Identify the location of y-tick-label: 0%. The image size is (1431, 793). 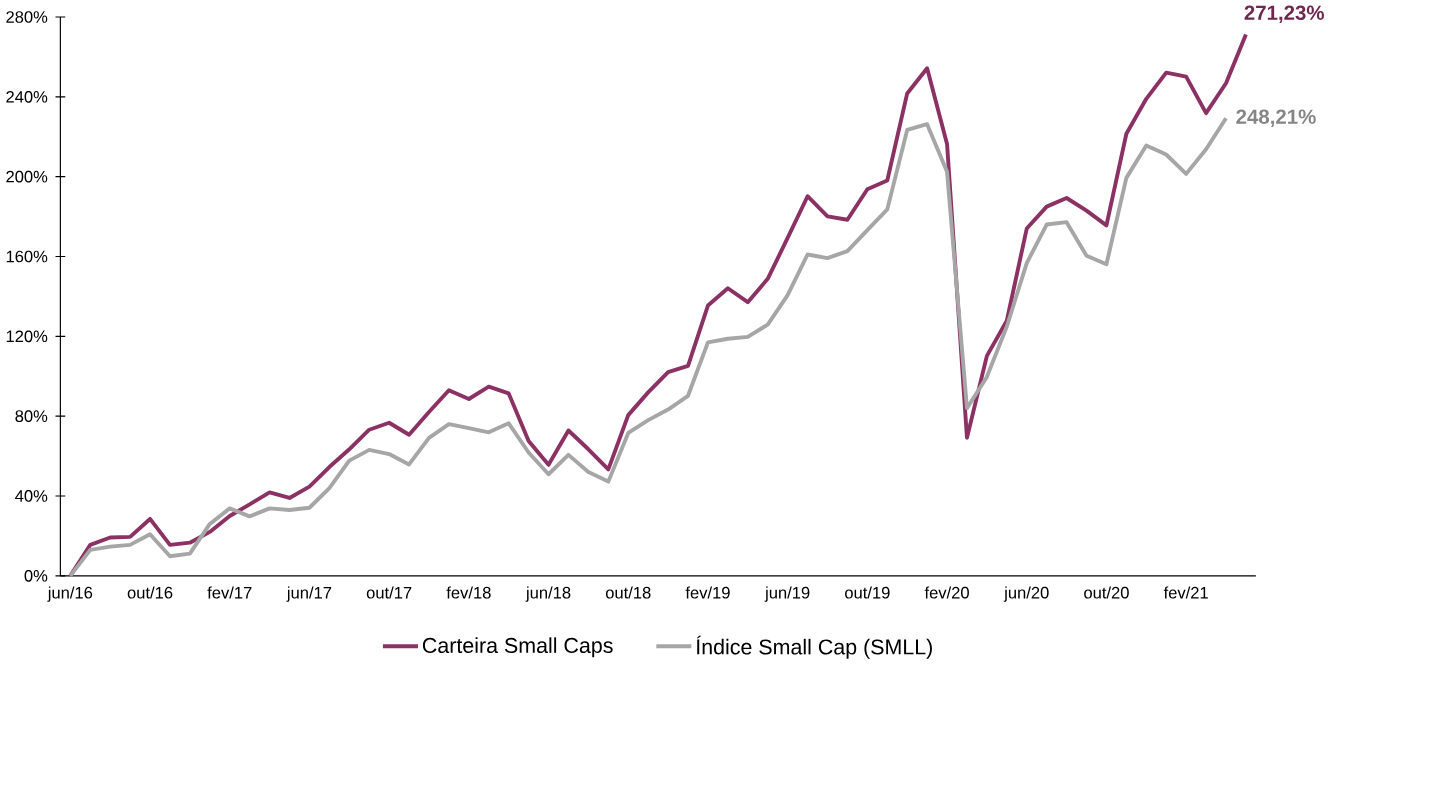
(36, 575).